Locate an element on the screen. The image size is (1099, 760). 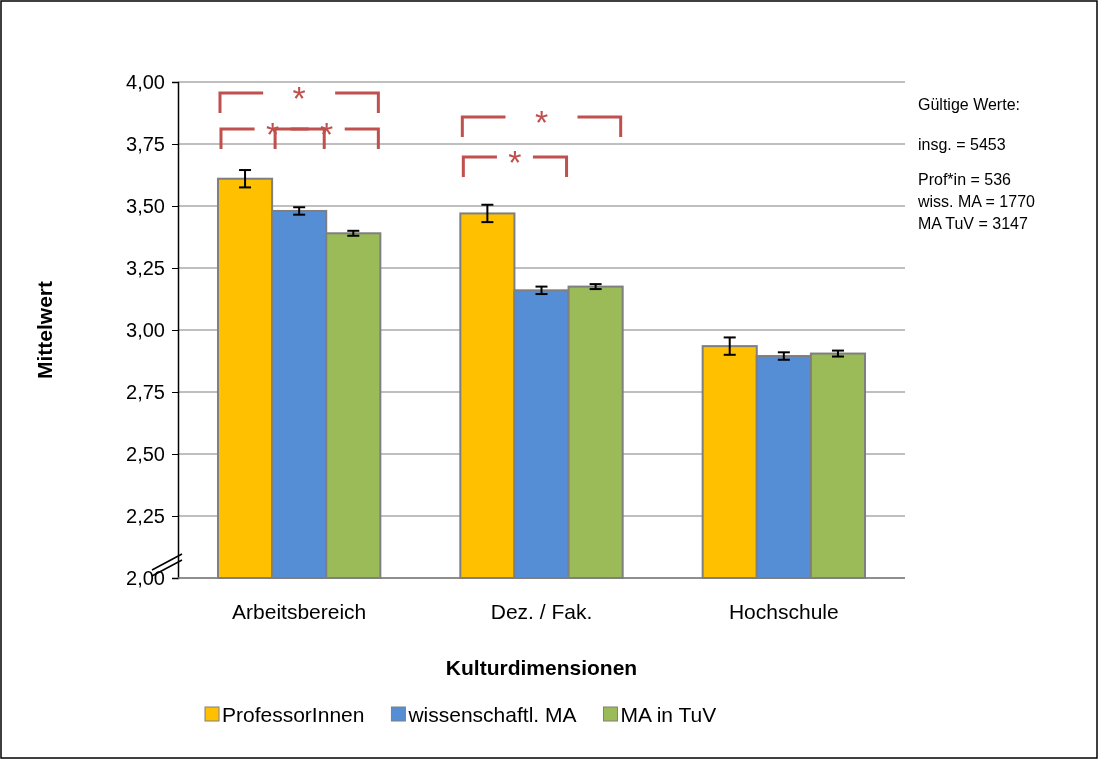
legend-label: ProfessorInnen is located at coordinates (293, 714).